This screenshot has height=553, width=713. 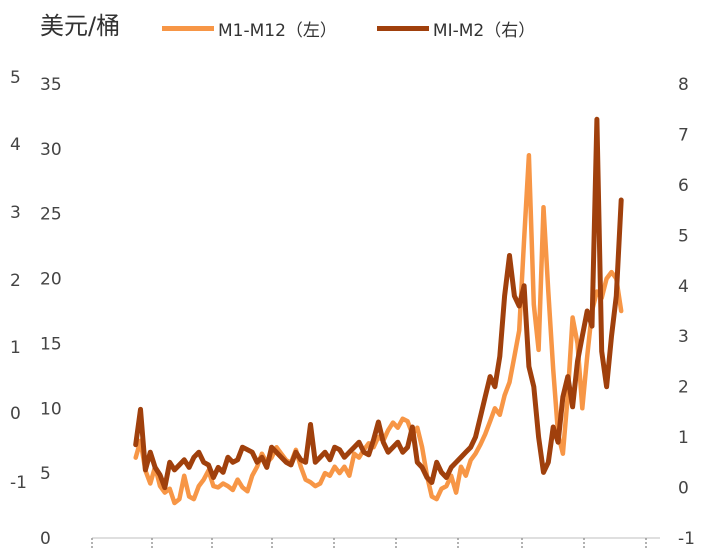 I want to click on outer-left-axis-ticks: -1 0 1 2 3 4 5, so click(x=18, y=280).